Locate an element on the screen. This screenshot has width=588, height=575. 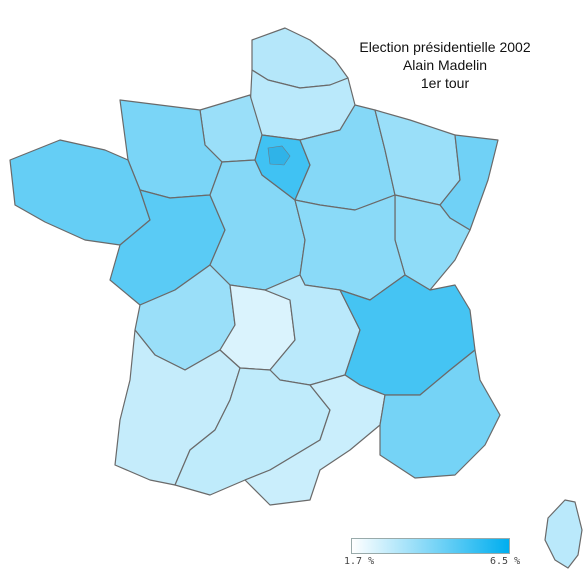
legend-color-bar is located at coordinates (430, 546).